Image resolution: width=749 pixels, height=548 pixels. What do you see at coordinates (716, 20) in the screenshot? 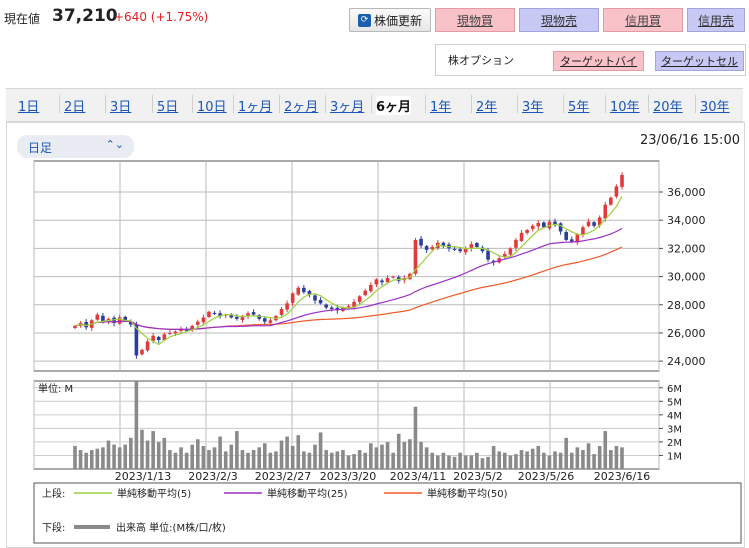
I see `margin-sell-button: 信用売` at bounding box center [716, 20].